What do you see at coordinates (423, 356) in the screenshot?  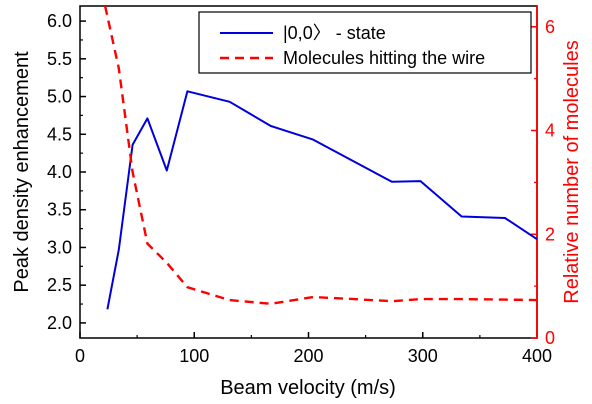 I see `x-tick-label-3: 300` at bounding box center [423, 356].